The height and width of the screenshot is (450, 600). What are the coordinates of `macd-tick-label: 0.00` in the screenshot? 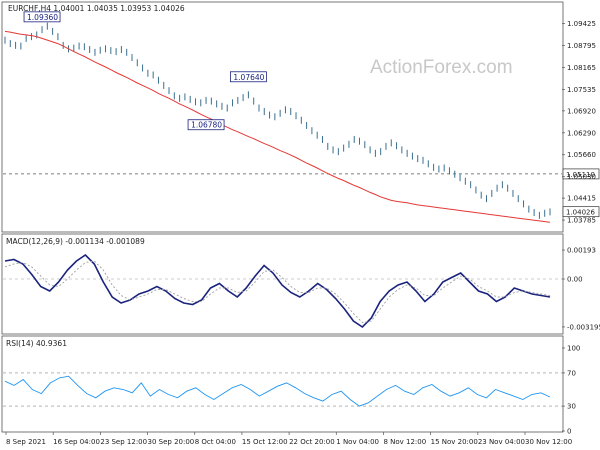 It's located at (575, 280).